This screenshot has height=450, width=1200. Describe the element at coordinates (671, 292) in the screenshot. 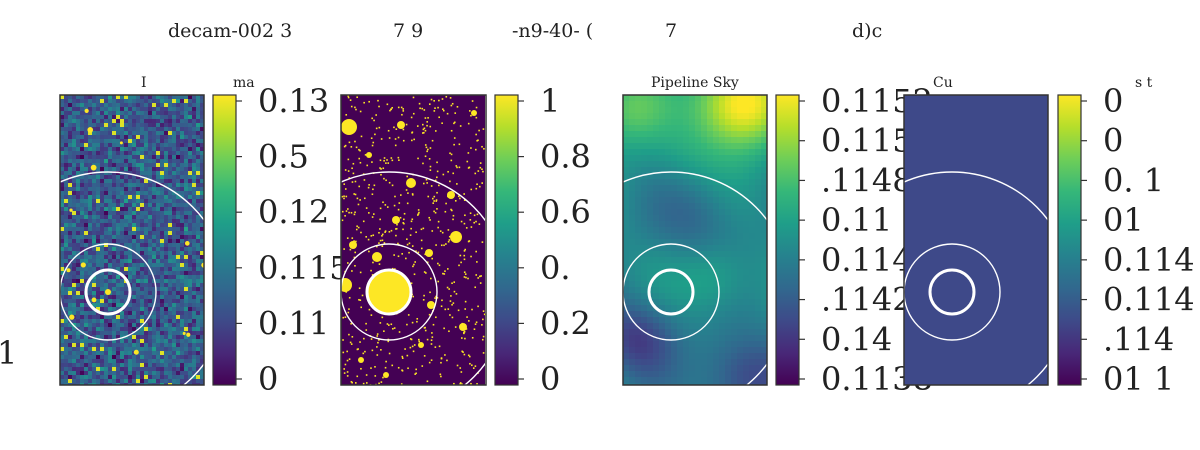

I see `middle-annulus-ring` at that location.